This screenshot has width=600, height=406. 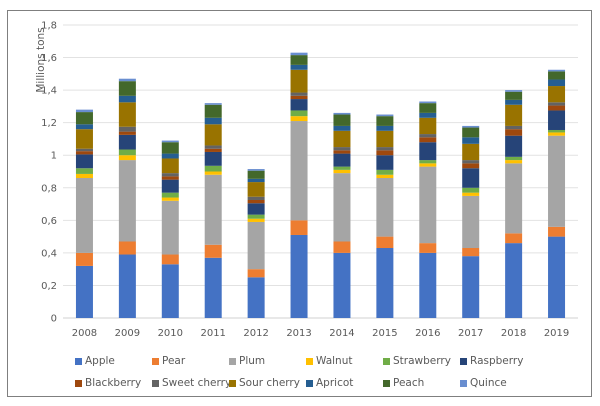 I want to click on legend-label: Plum, so click(x=252, y=361).